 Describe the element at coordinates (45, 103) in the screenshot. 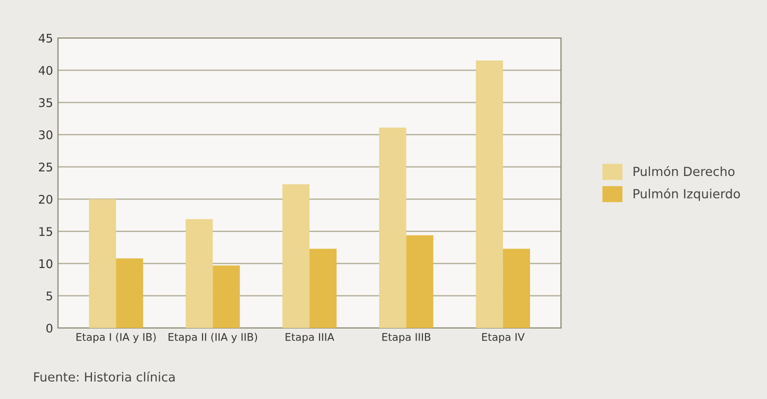

I see `y-tick-label: 35` at that location.